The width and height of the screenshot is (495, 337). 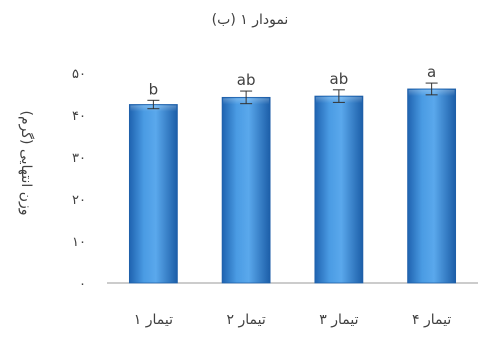 I want to click on y-tick-label: ۲۰, so click(x=79, y=200).